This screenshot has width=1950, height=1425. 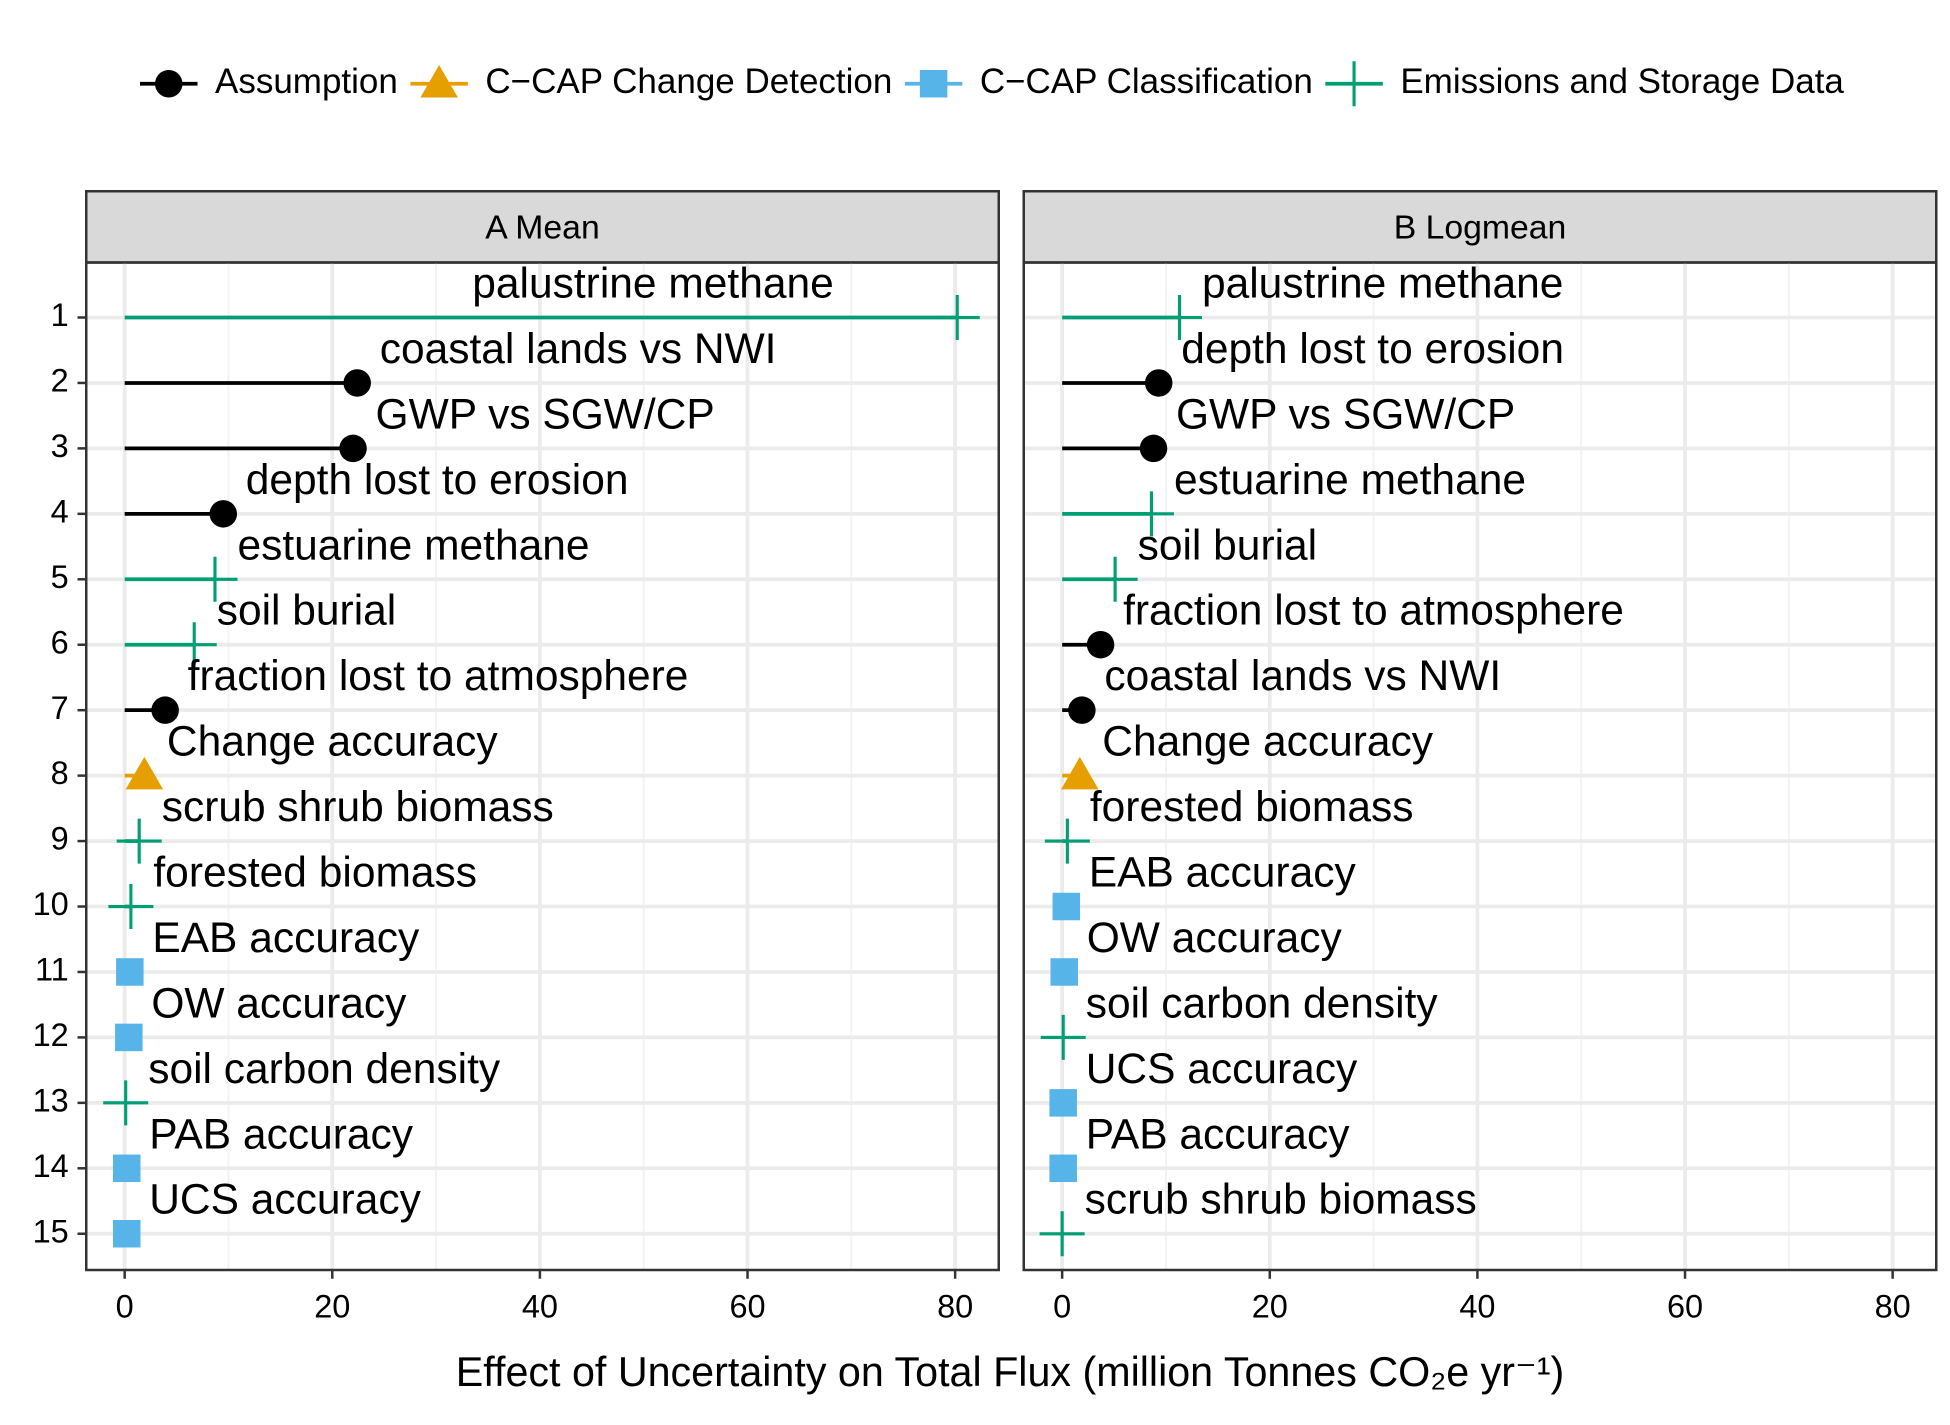 What do you see at coordinates (51, 904) in the screenshot?
I see `y-tick-label: 10` at bounding box center [51, 904].